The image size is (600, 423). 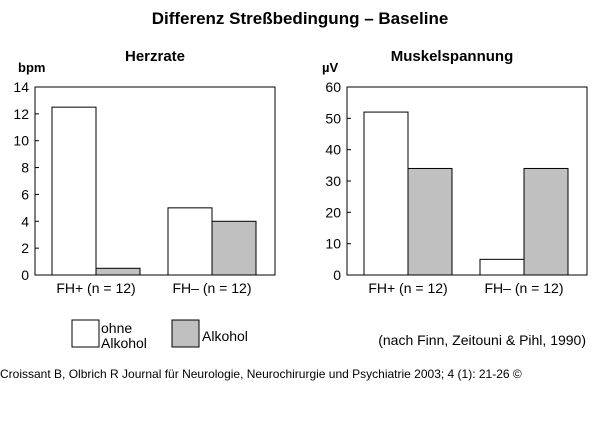 I want to click on y-tick-label-herzrate-8: 8, so click(x=25, y=168).